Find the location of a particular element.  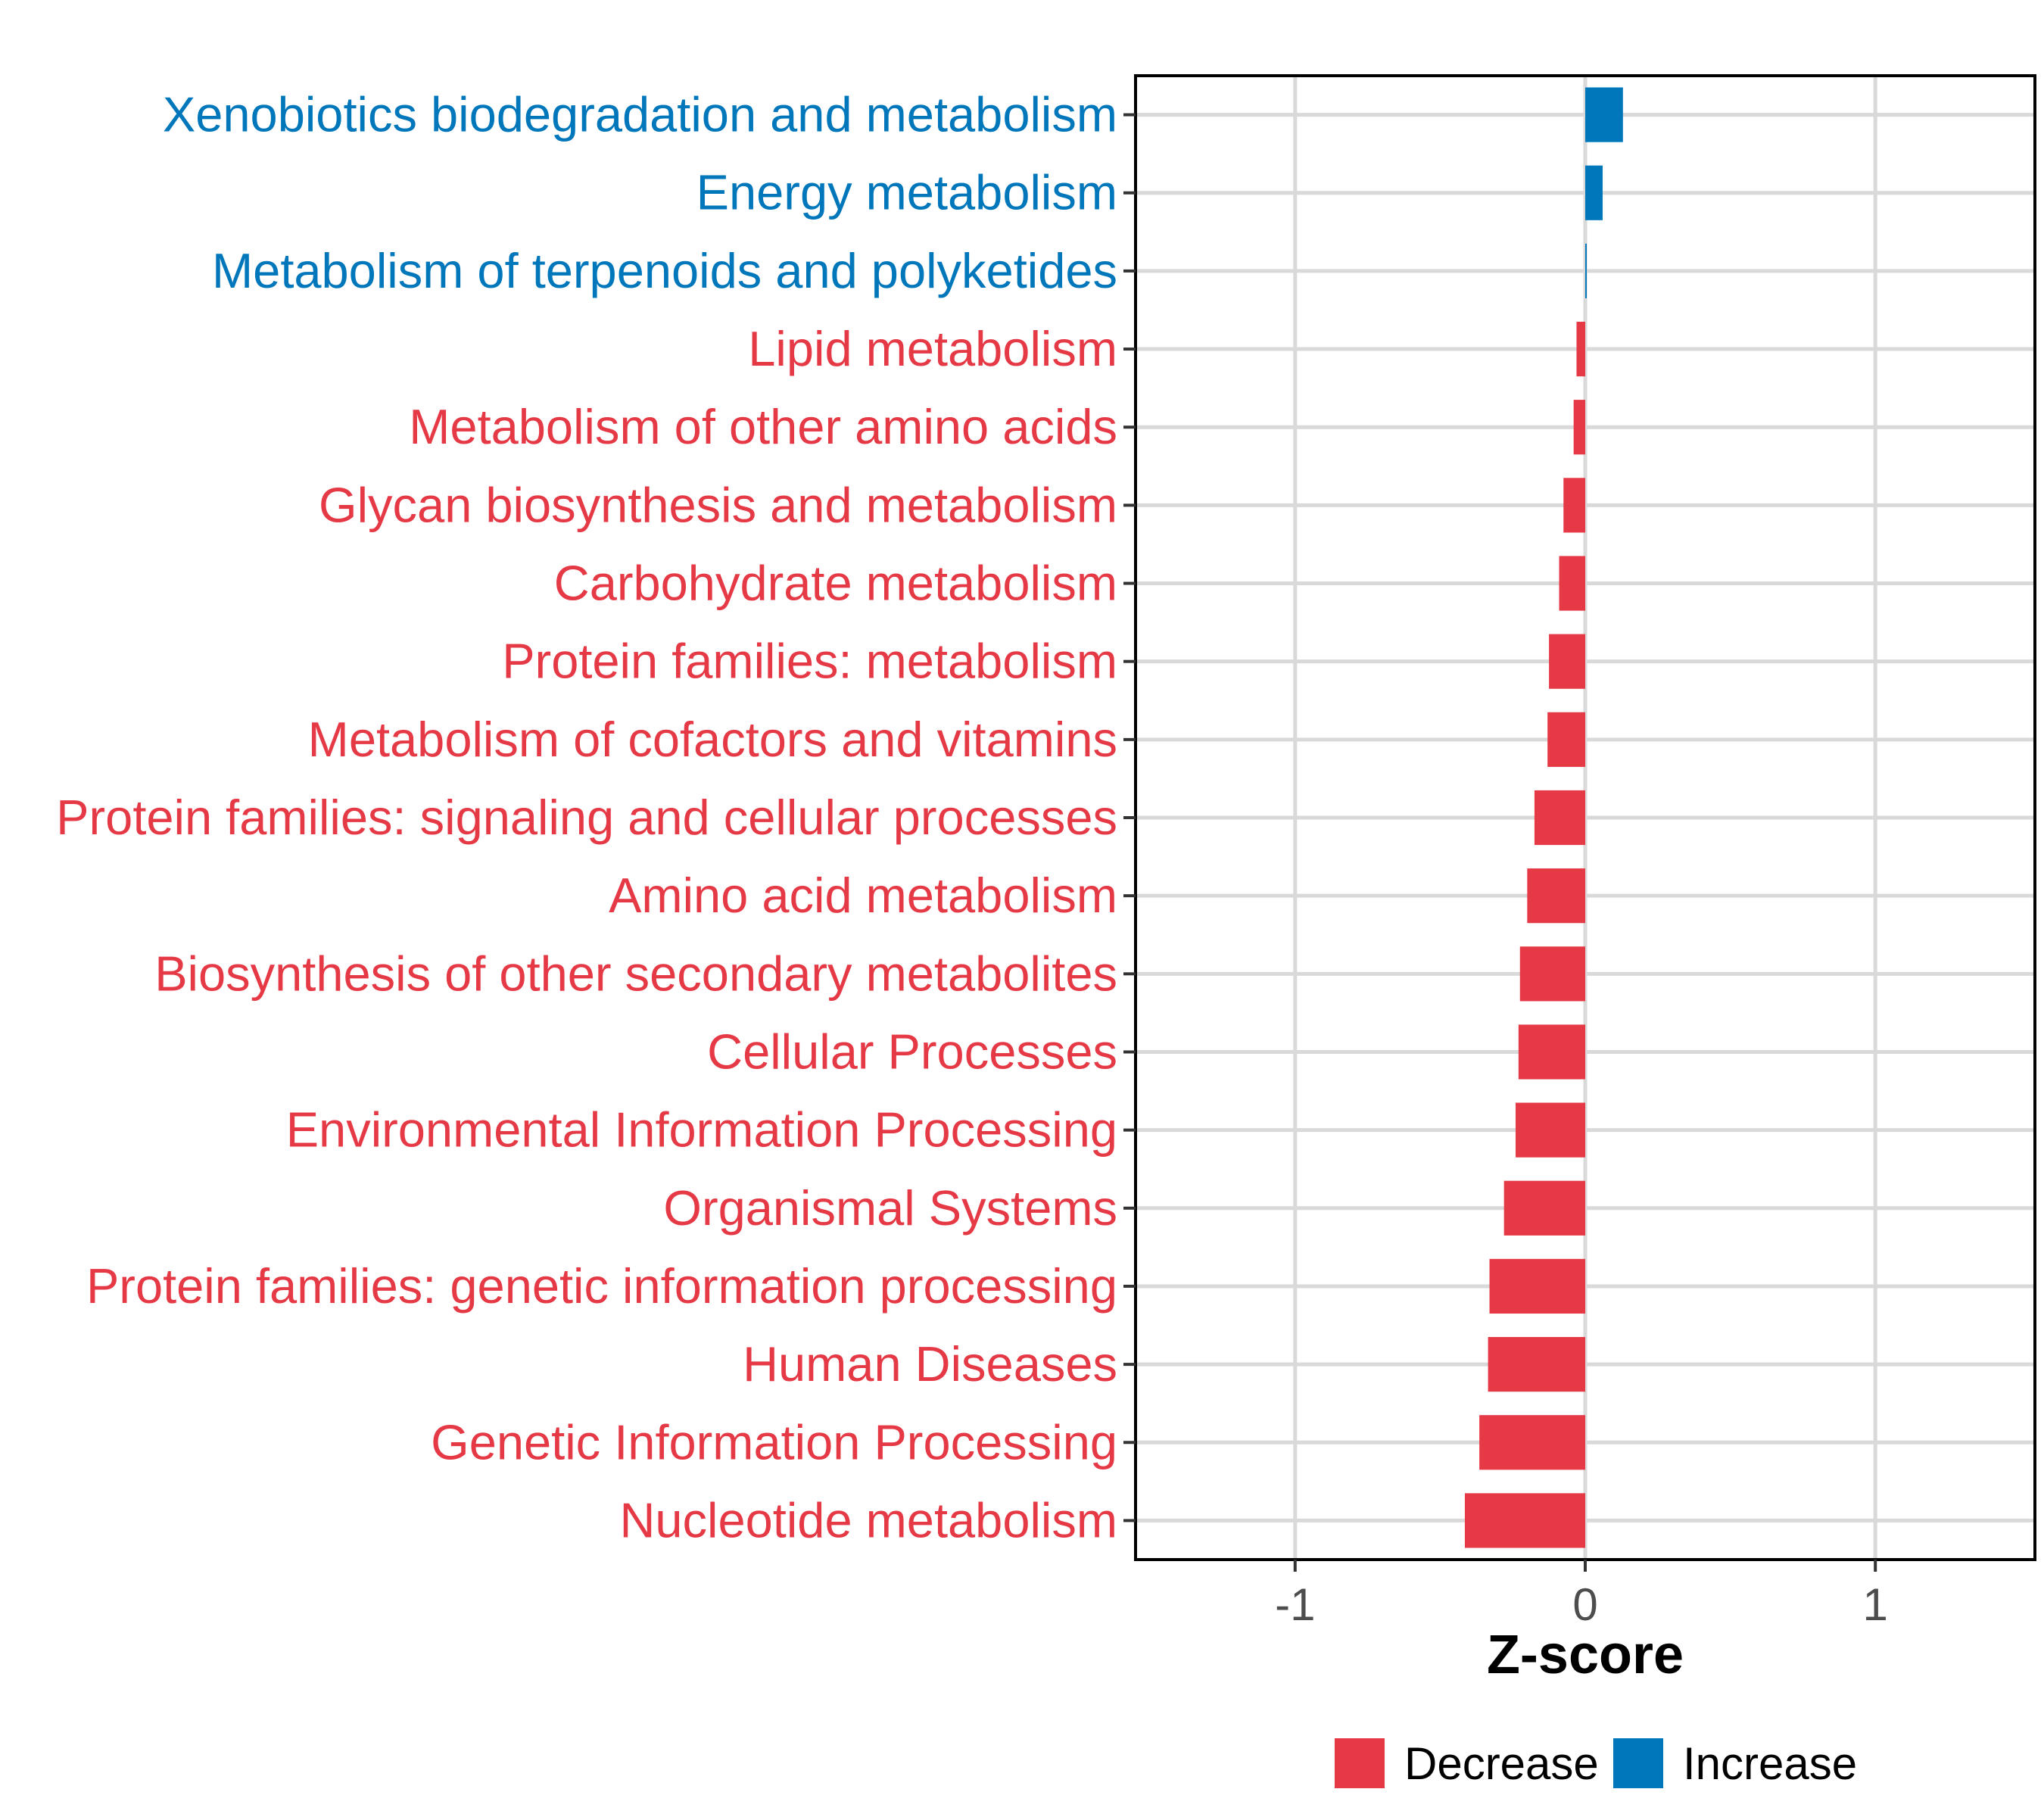

x-axis-title: Z-score is located at coordinates (1585, 1655).